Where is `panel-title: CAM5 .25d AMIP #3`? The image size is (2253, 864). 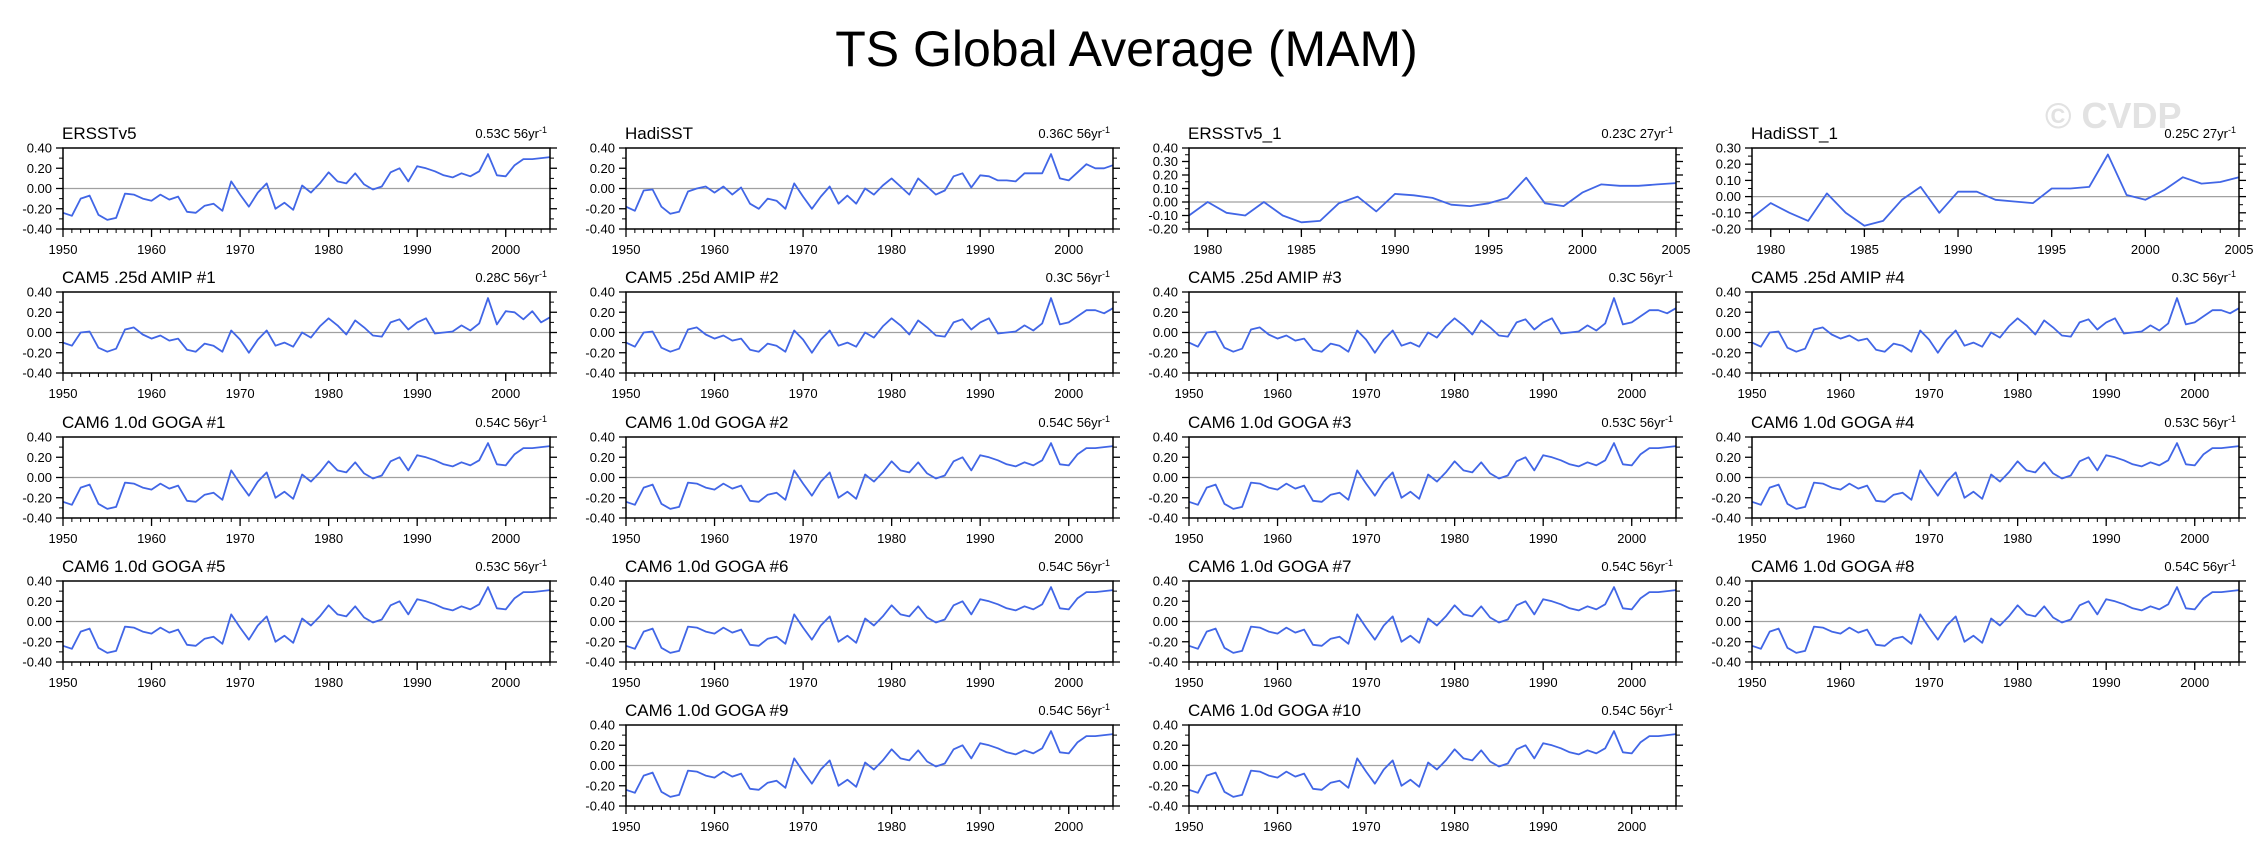 panel-title: CAM5 .25d AMIP #3 is located at coordinates (1265, 277).